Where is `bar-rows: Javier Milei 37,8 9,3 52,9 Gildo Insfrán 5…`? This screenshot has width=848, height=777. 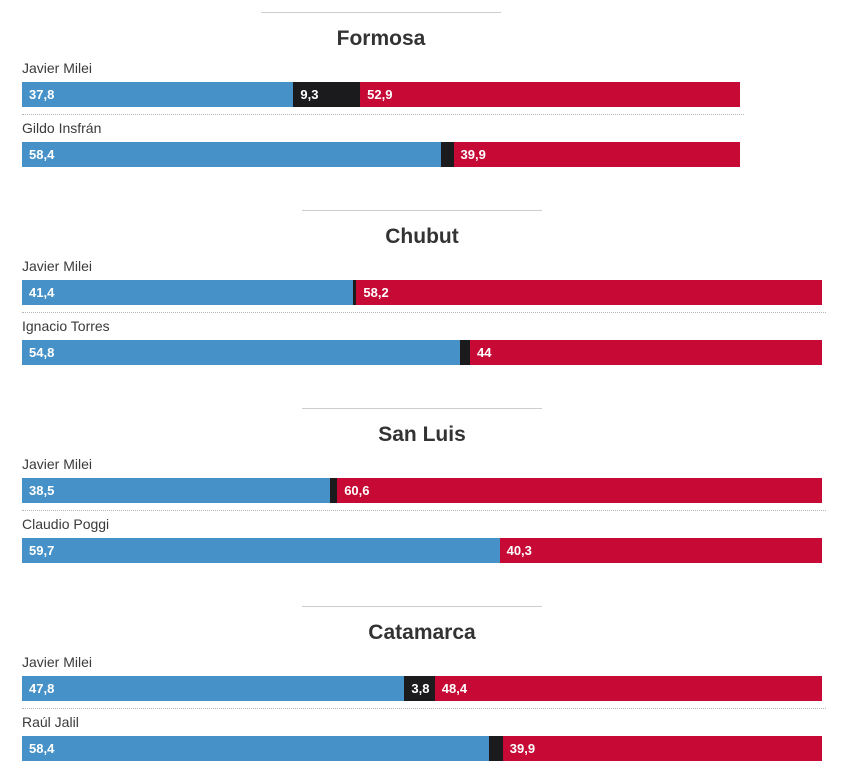
bar-rows: Javier Milei 37,8 9,3 52,9 Gildo Insfrán 5… is located at coordinates (381, 113).